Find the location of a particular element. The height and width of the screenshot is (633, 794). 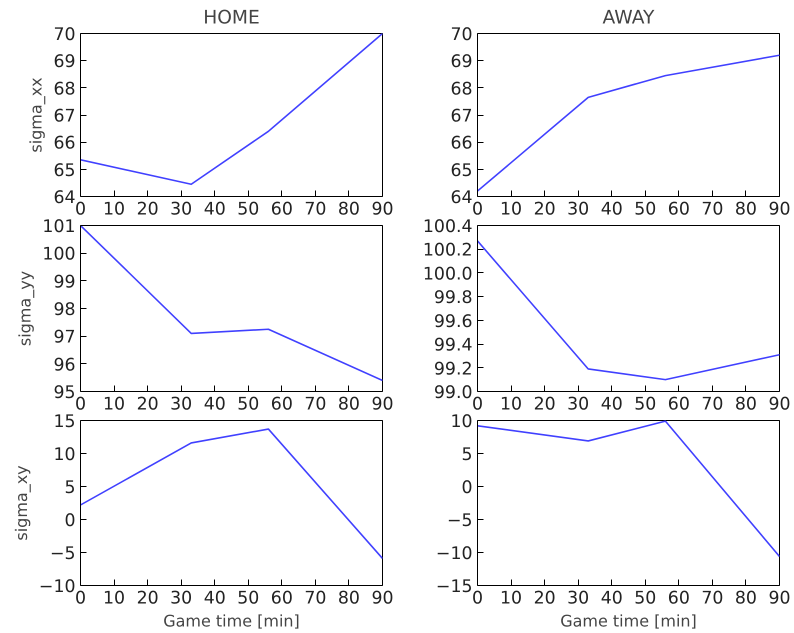

y-tick-label: −5 is located at coordinates (63, 554).